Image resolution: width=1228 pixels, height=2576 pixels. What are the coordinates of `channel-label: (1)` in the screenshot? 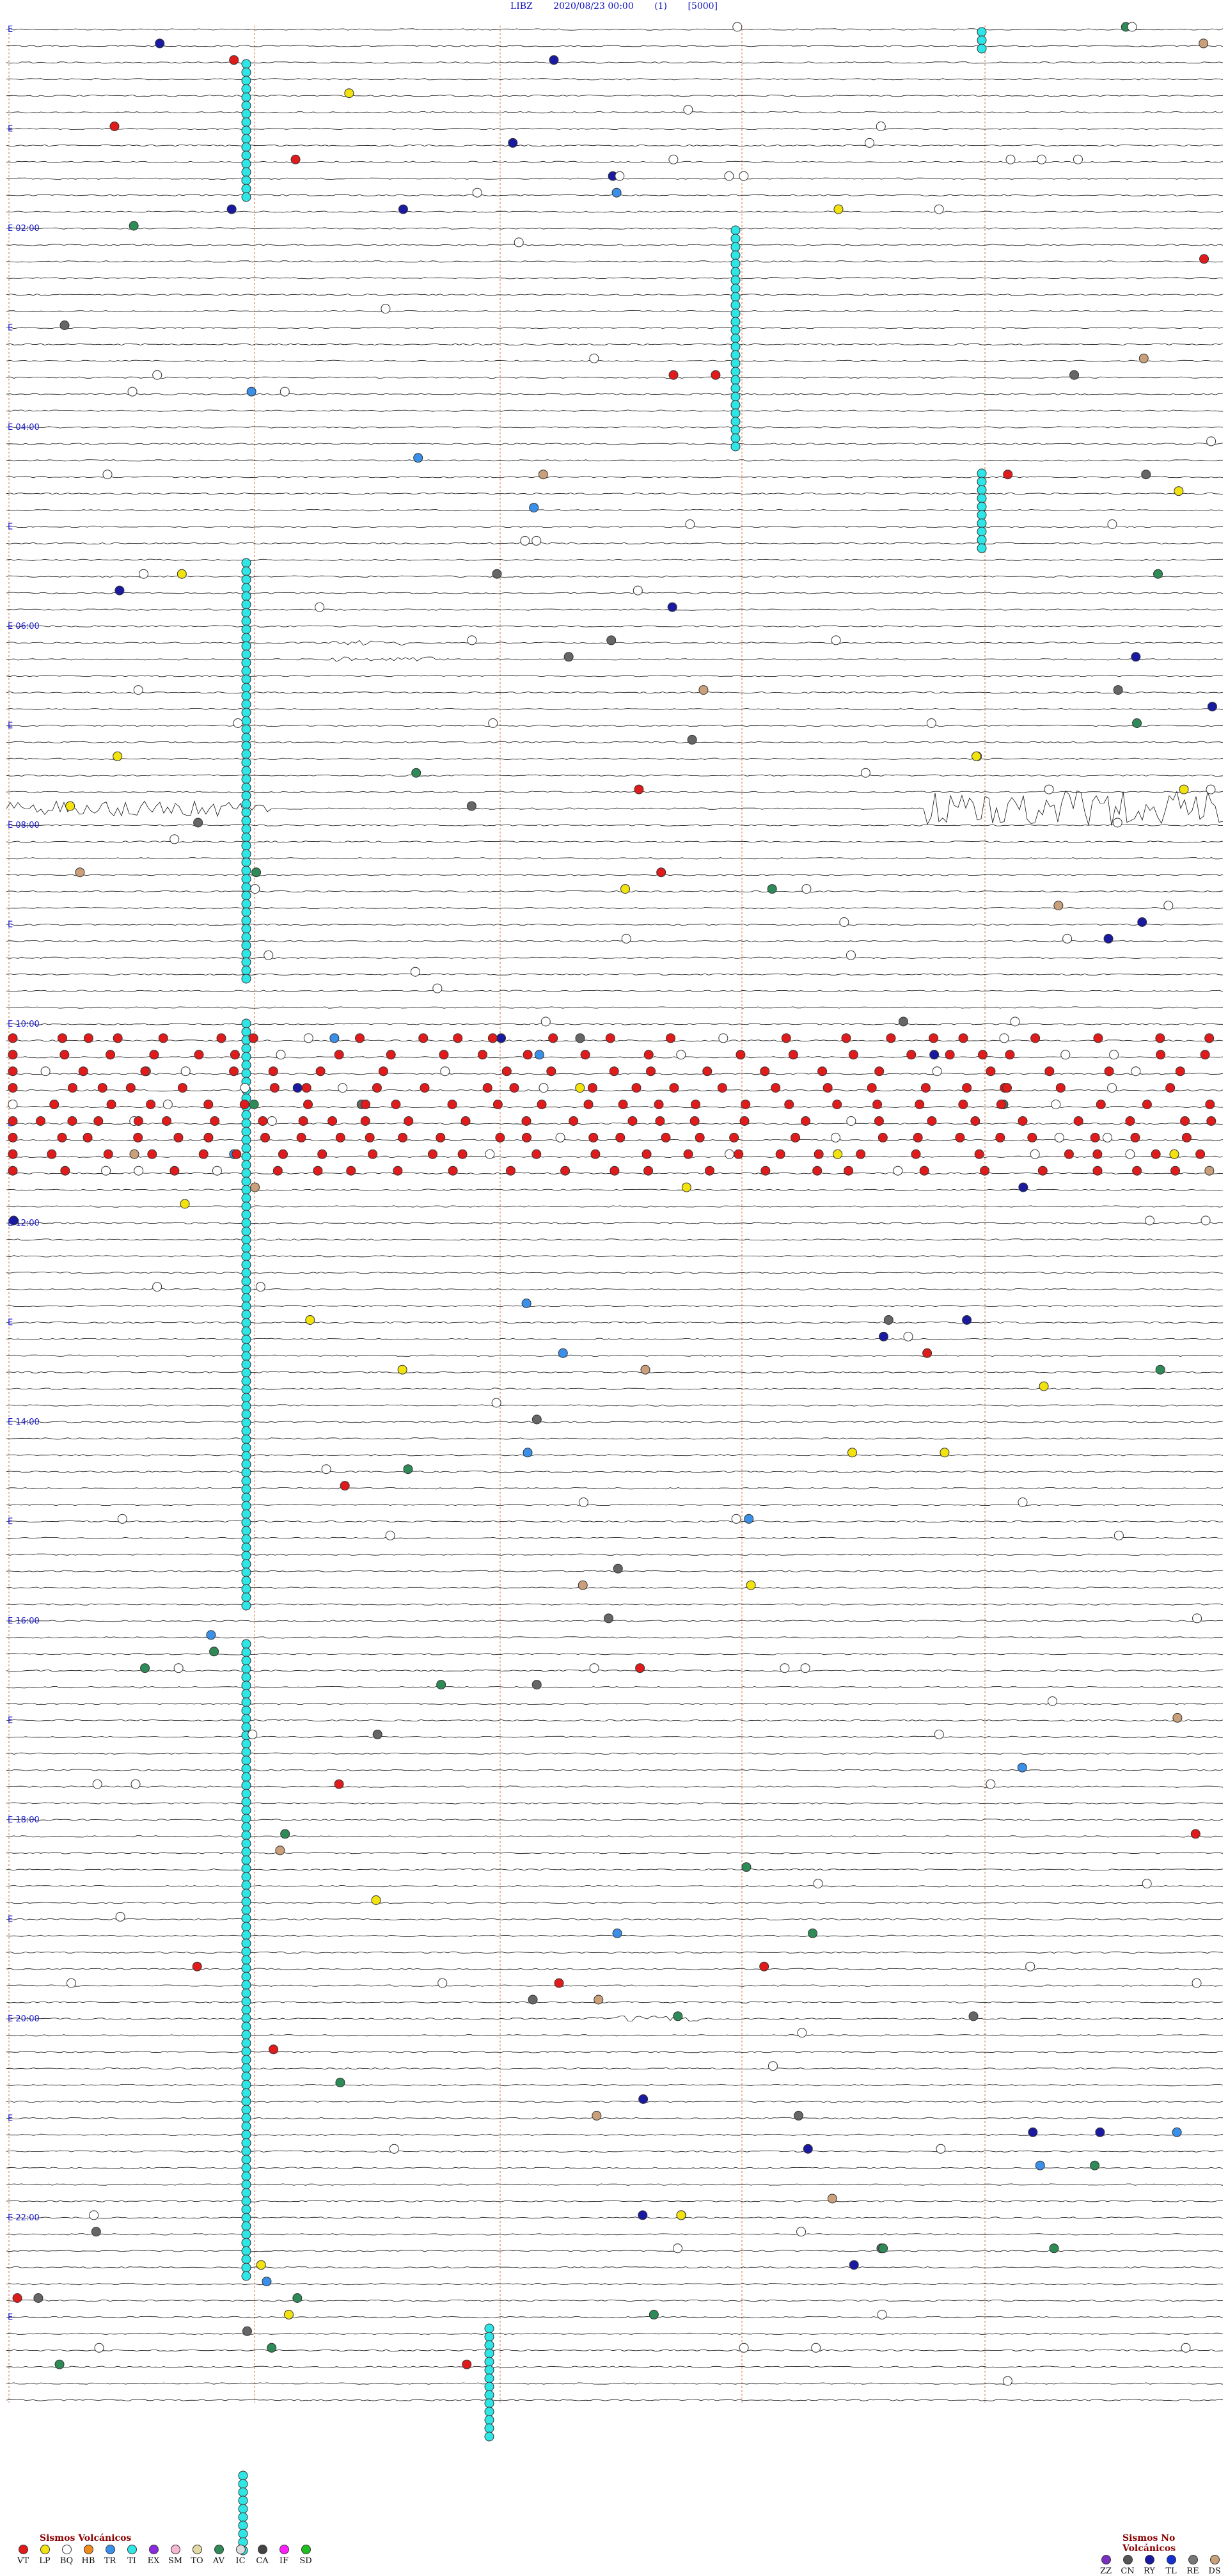 It's located at (661, 6).